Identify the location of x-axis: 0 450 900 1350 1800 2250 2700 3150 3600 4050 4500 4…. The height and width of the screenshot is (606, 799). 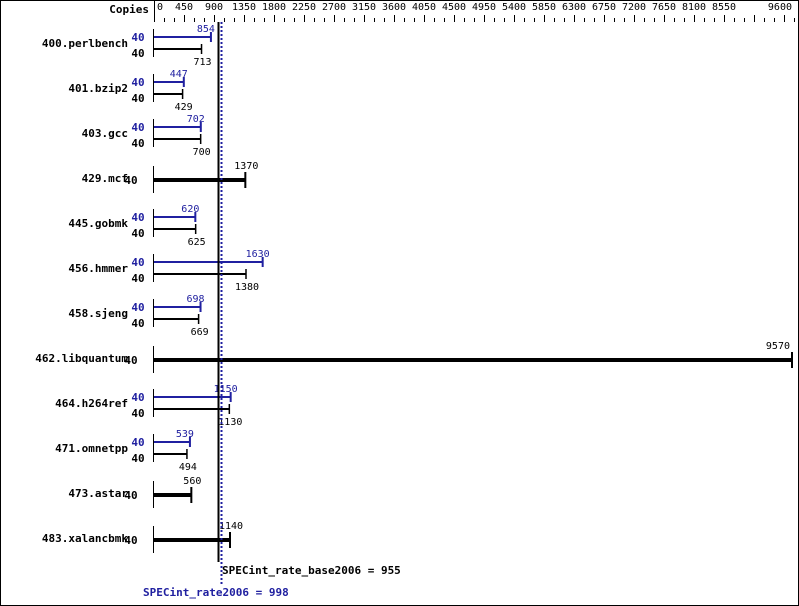
(474, 11).